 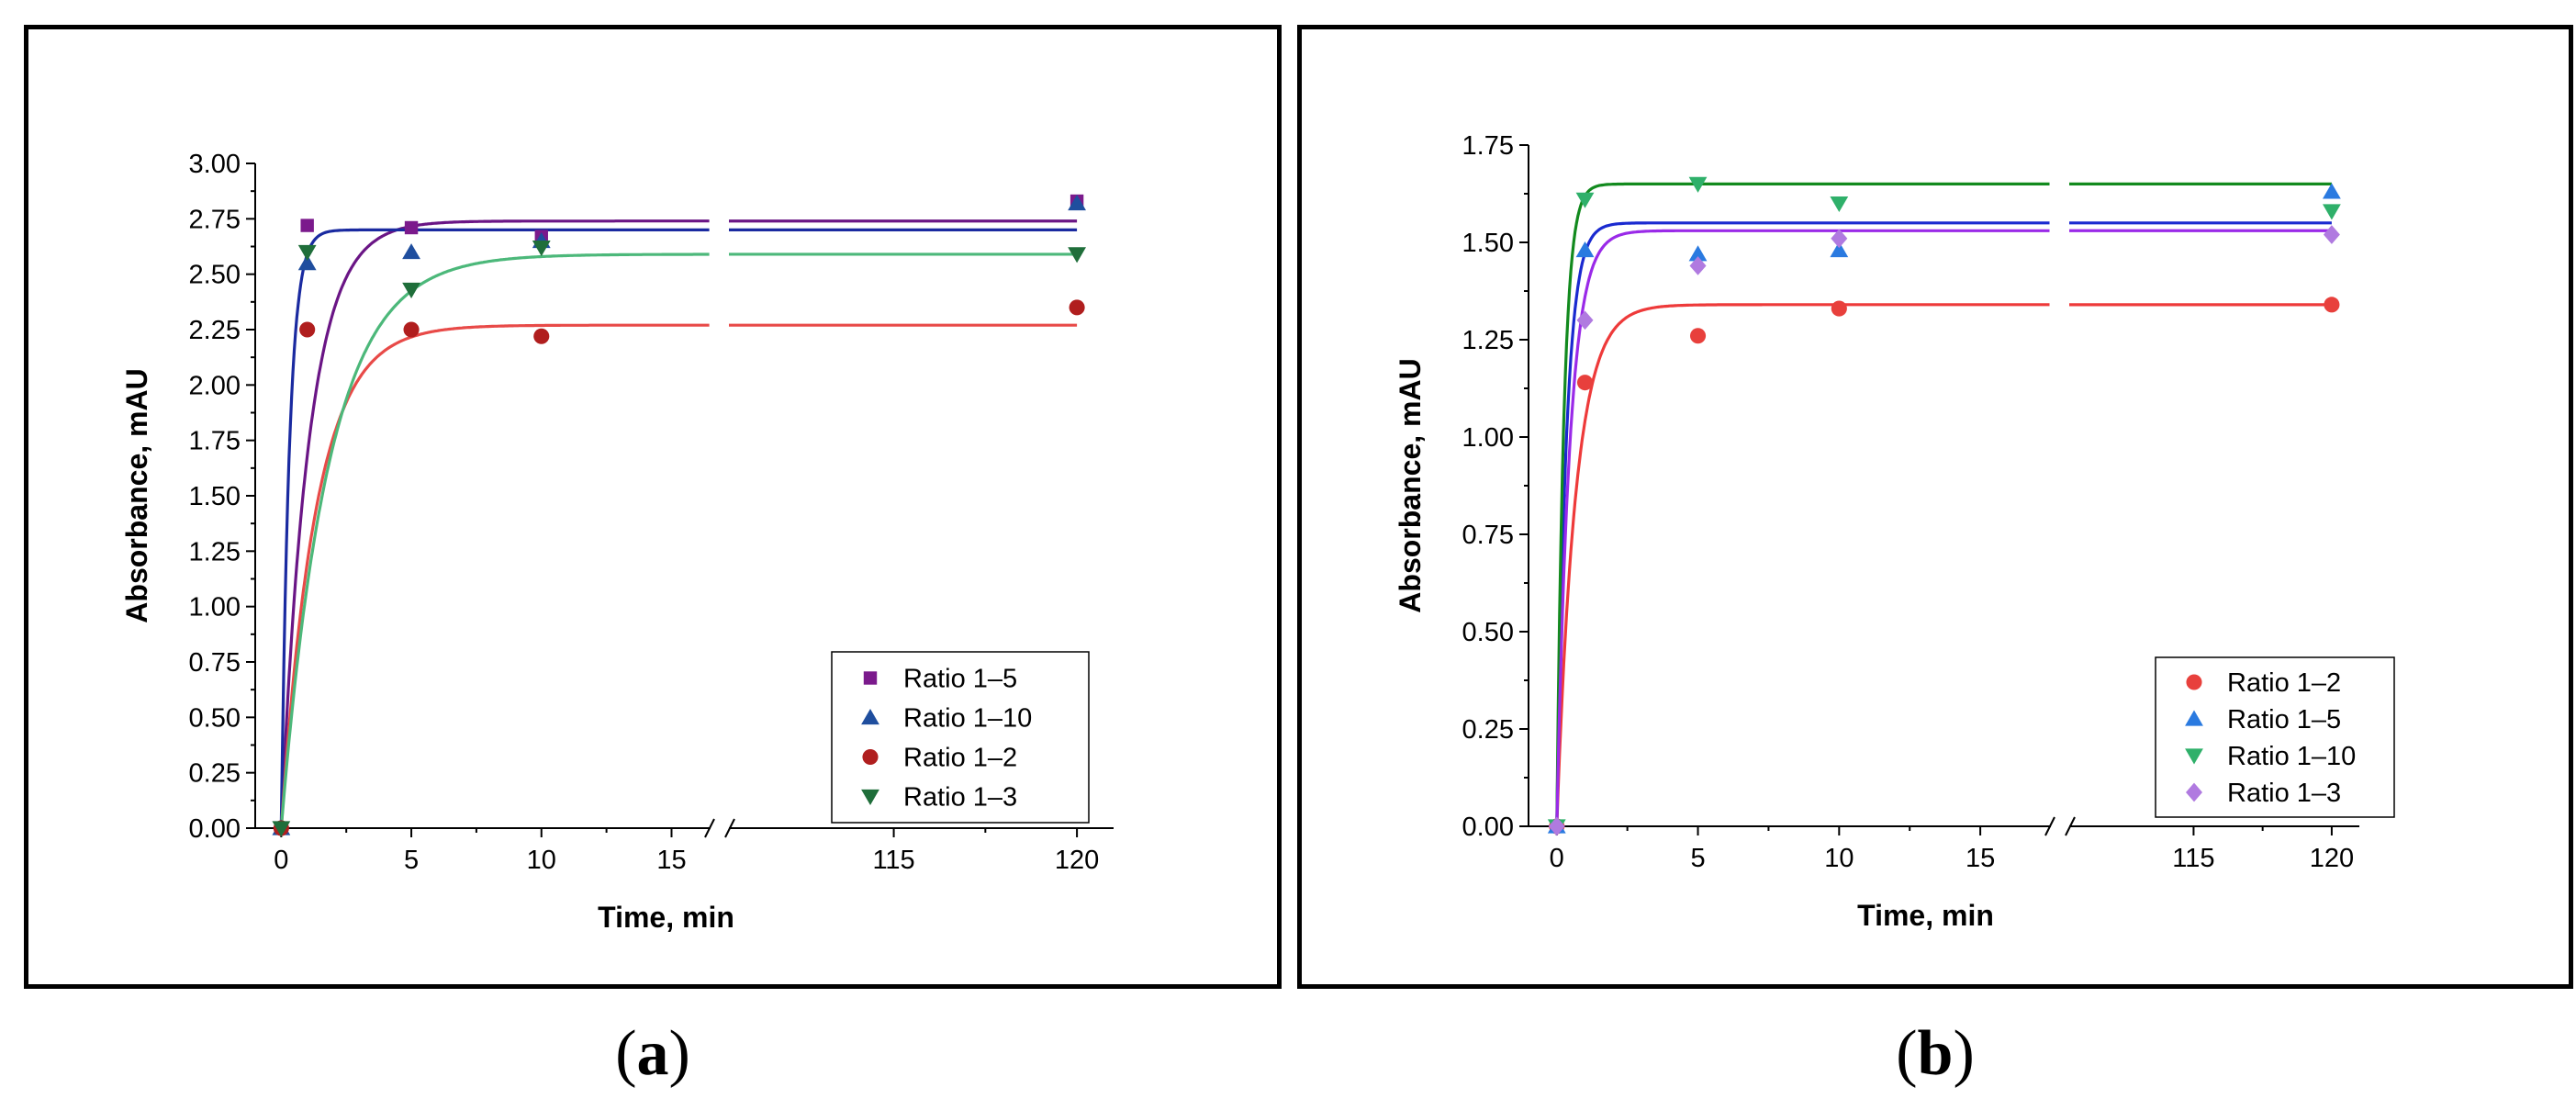 I want to click on caption-a: (a), so click(x=652, y=1053).